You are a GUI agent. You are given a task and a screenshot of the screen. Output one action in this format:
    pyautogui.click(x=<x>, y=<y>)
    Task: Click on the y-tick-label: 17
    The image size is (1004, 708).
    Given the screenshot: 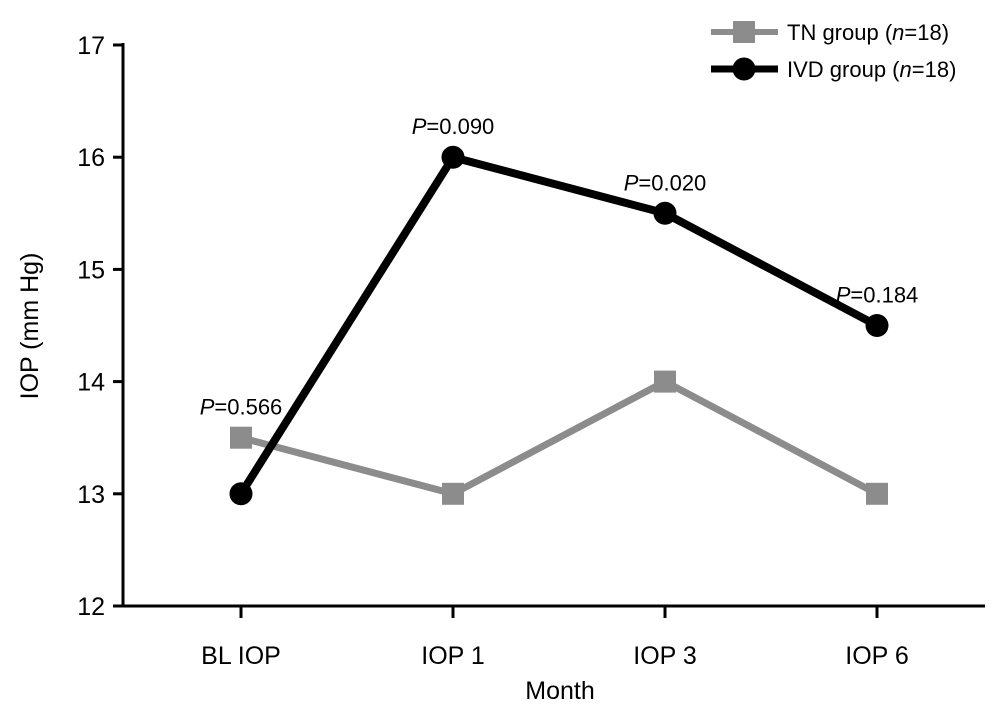 What is the action you would take?
    pyautogui.click(x=91, y=46)
    